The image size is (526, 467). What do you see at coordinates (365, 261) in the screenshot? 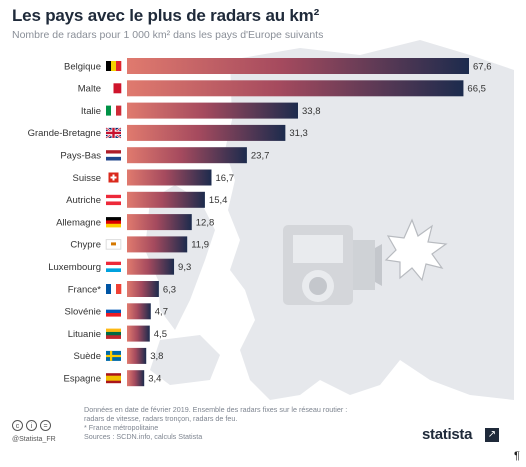
I see `speed-camera-icon` at bounding box center [365, 261].